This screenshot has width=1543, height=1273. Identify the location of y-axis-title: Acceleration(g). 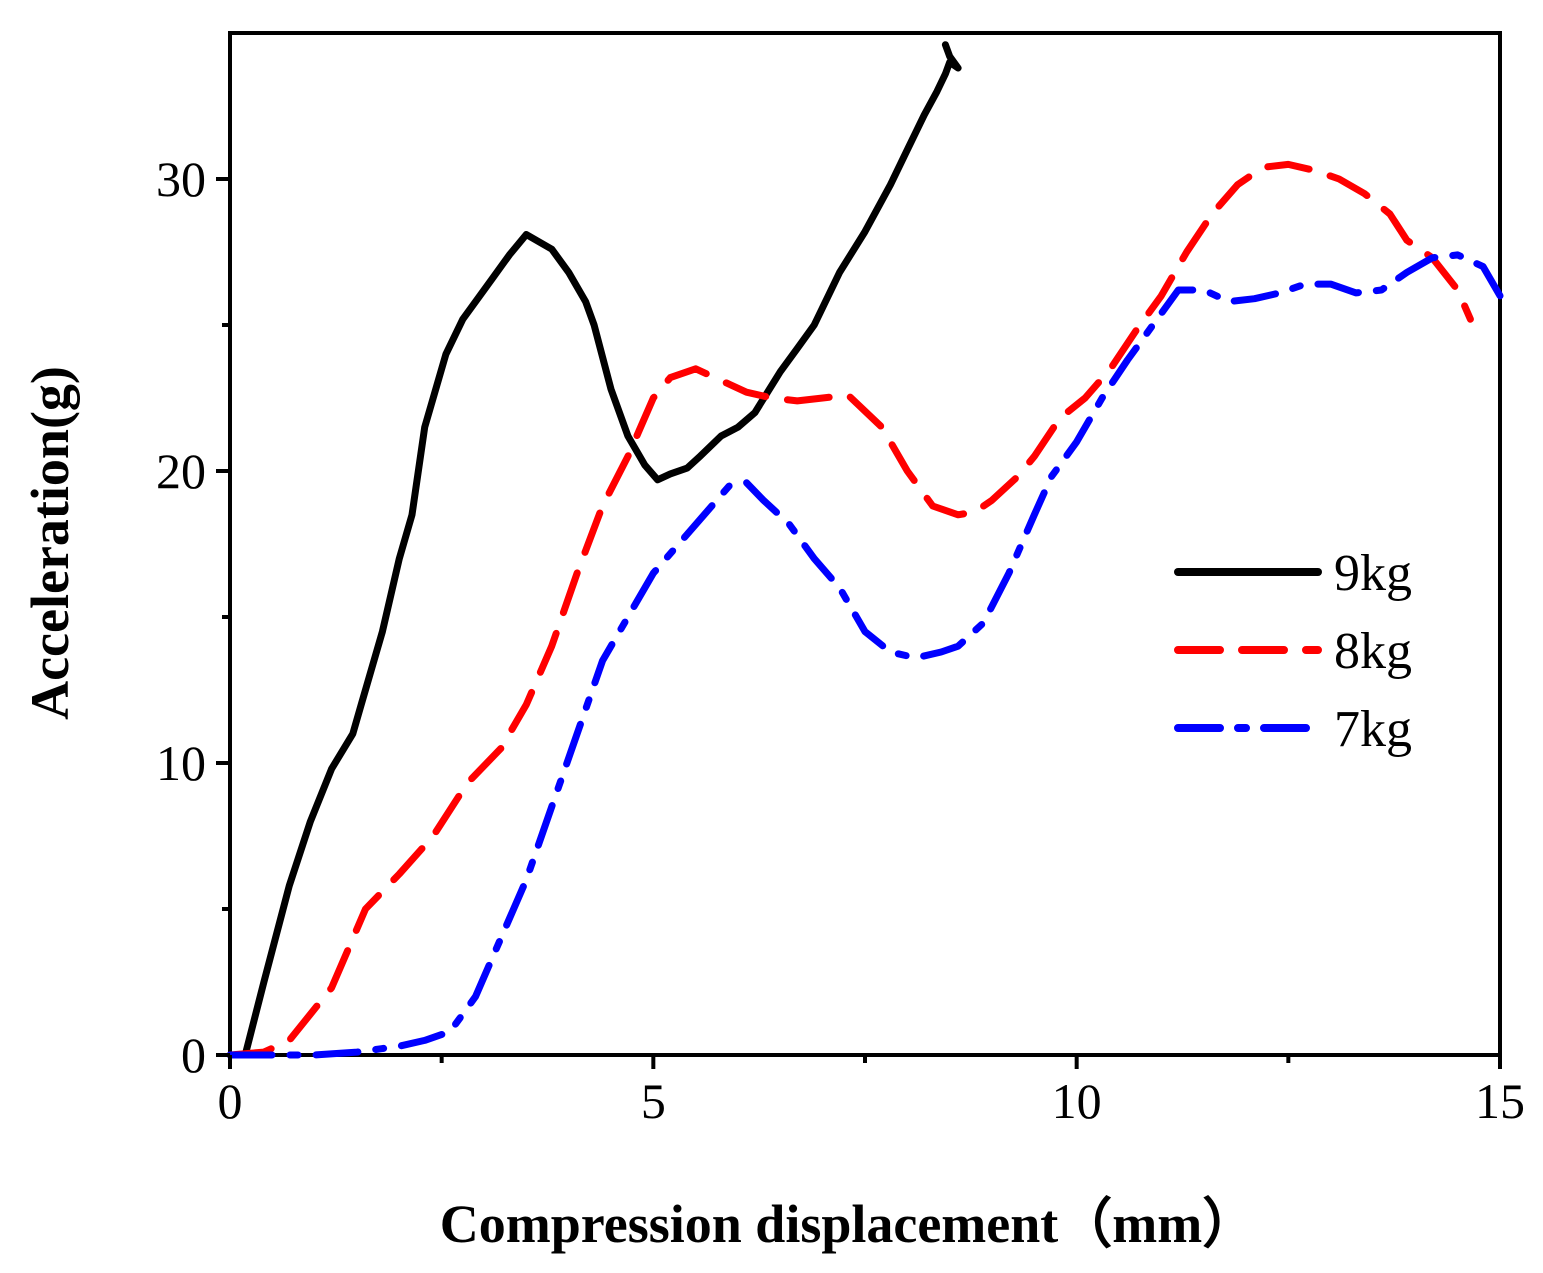
(50, 543).